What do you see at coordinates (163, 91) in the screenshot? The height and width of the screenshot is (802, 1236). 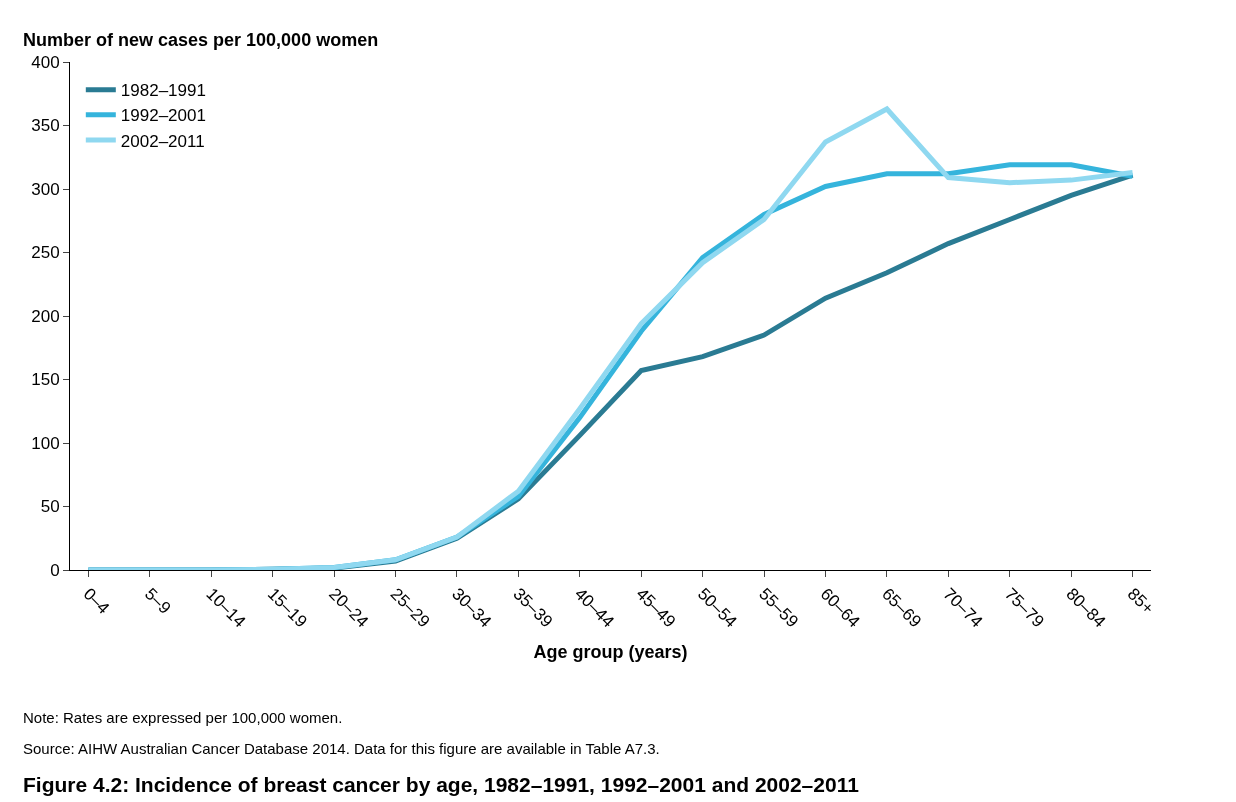 I see `legend-label: 1982–1991` at bounding box center [163, 91].